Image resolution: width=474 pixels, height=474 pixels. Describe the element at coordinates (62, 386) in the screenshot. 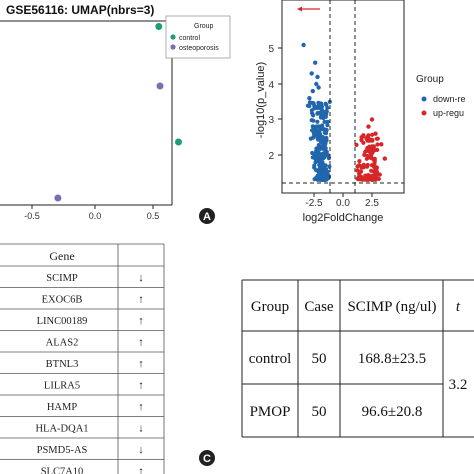

I see `gene-name: LILRA5` at that location.